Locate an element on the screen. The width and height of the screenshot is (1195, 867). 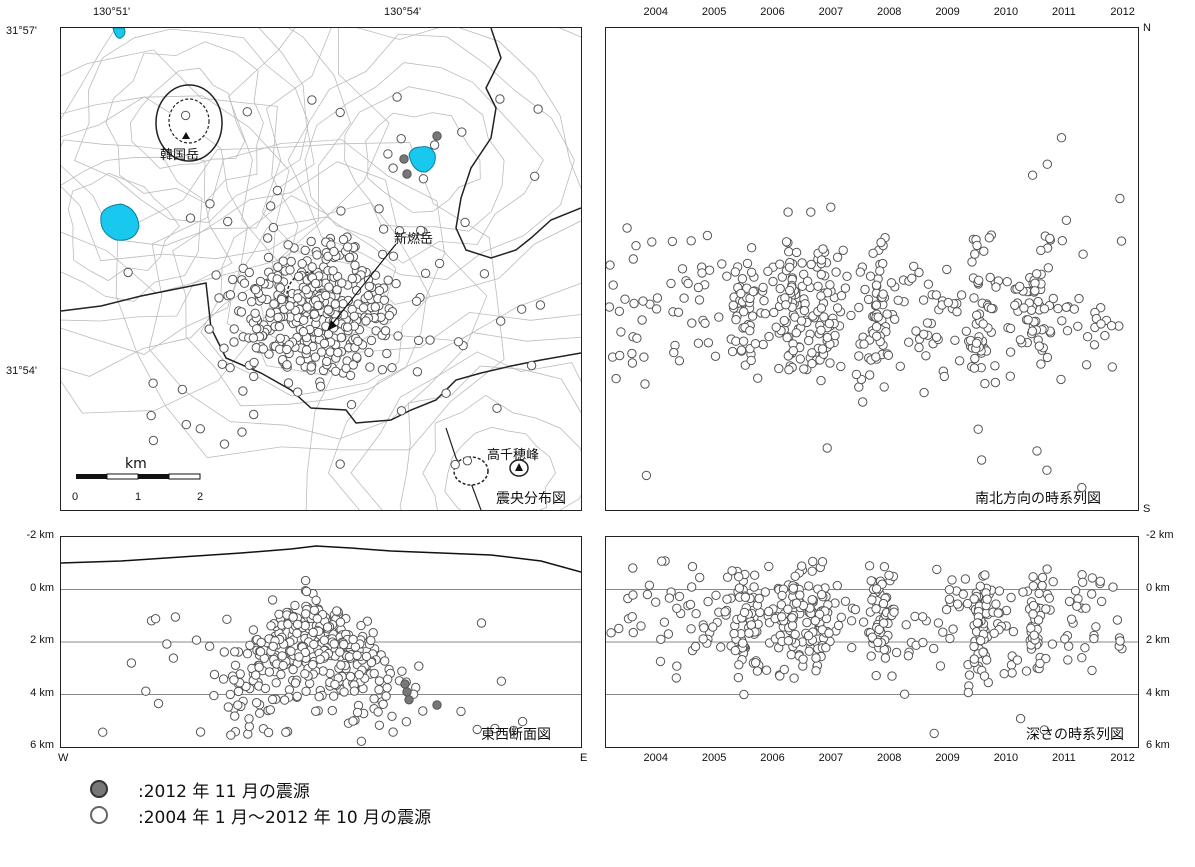
ew-section-plot is located at coordinates (321, 646).